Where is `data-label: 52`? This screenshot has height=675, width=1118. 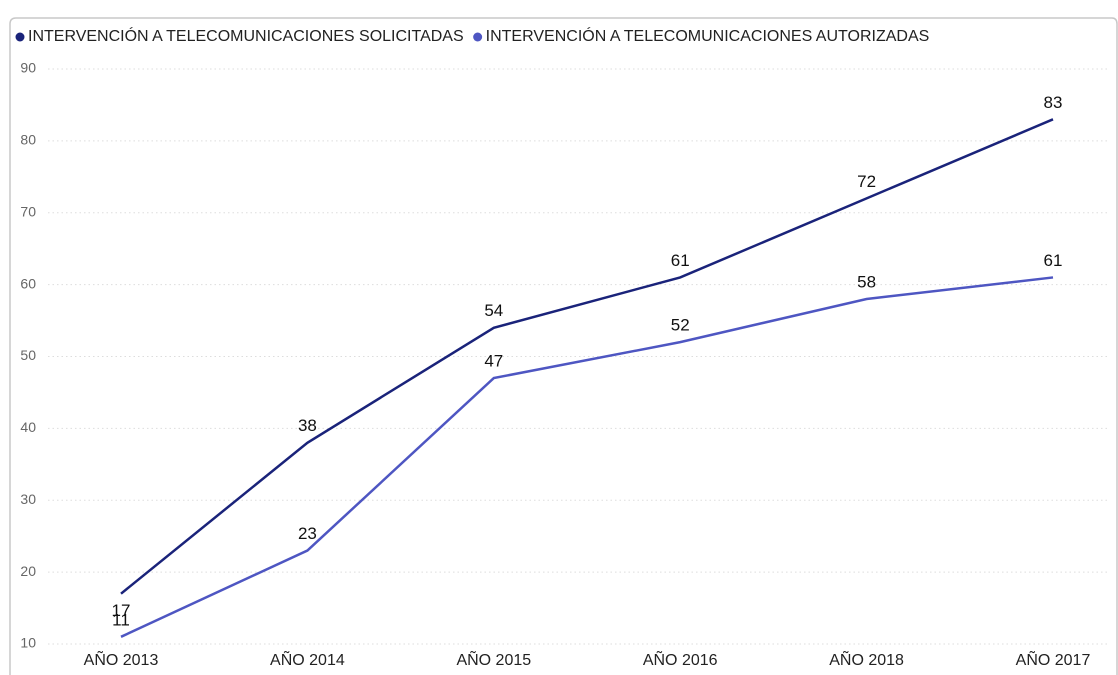
data-label: 52 is located at coordinates (680, 325).